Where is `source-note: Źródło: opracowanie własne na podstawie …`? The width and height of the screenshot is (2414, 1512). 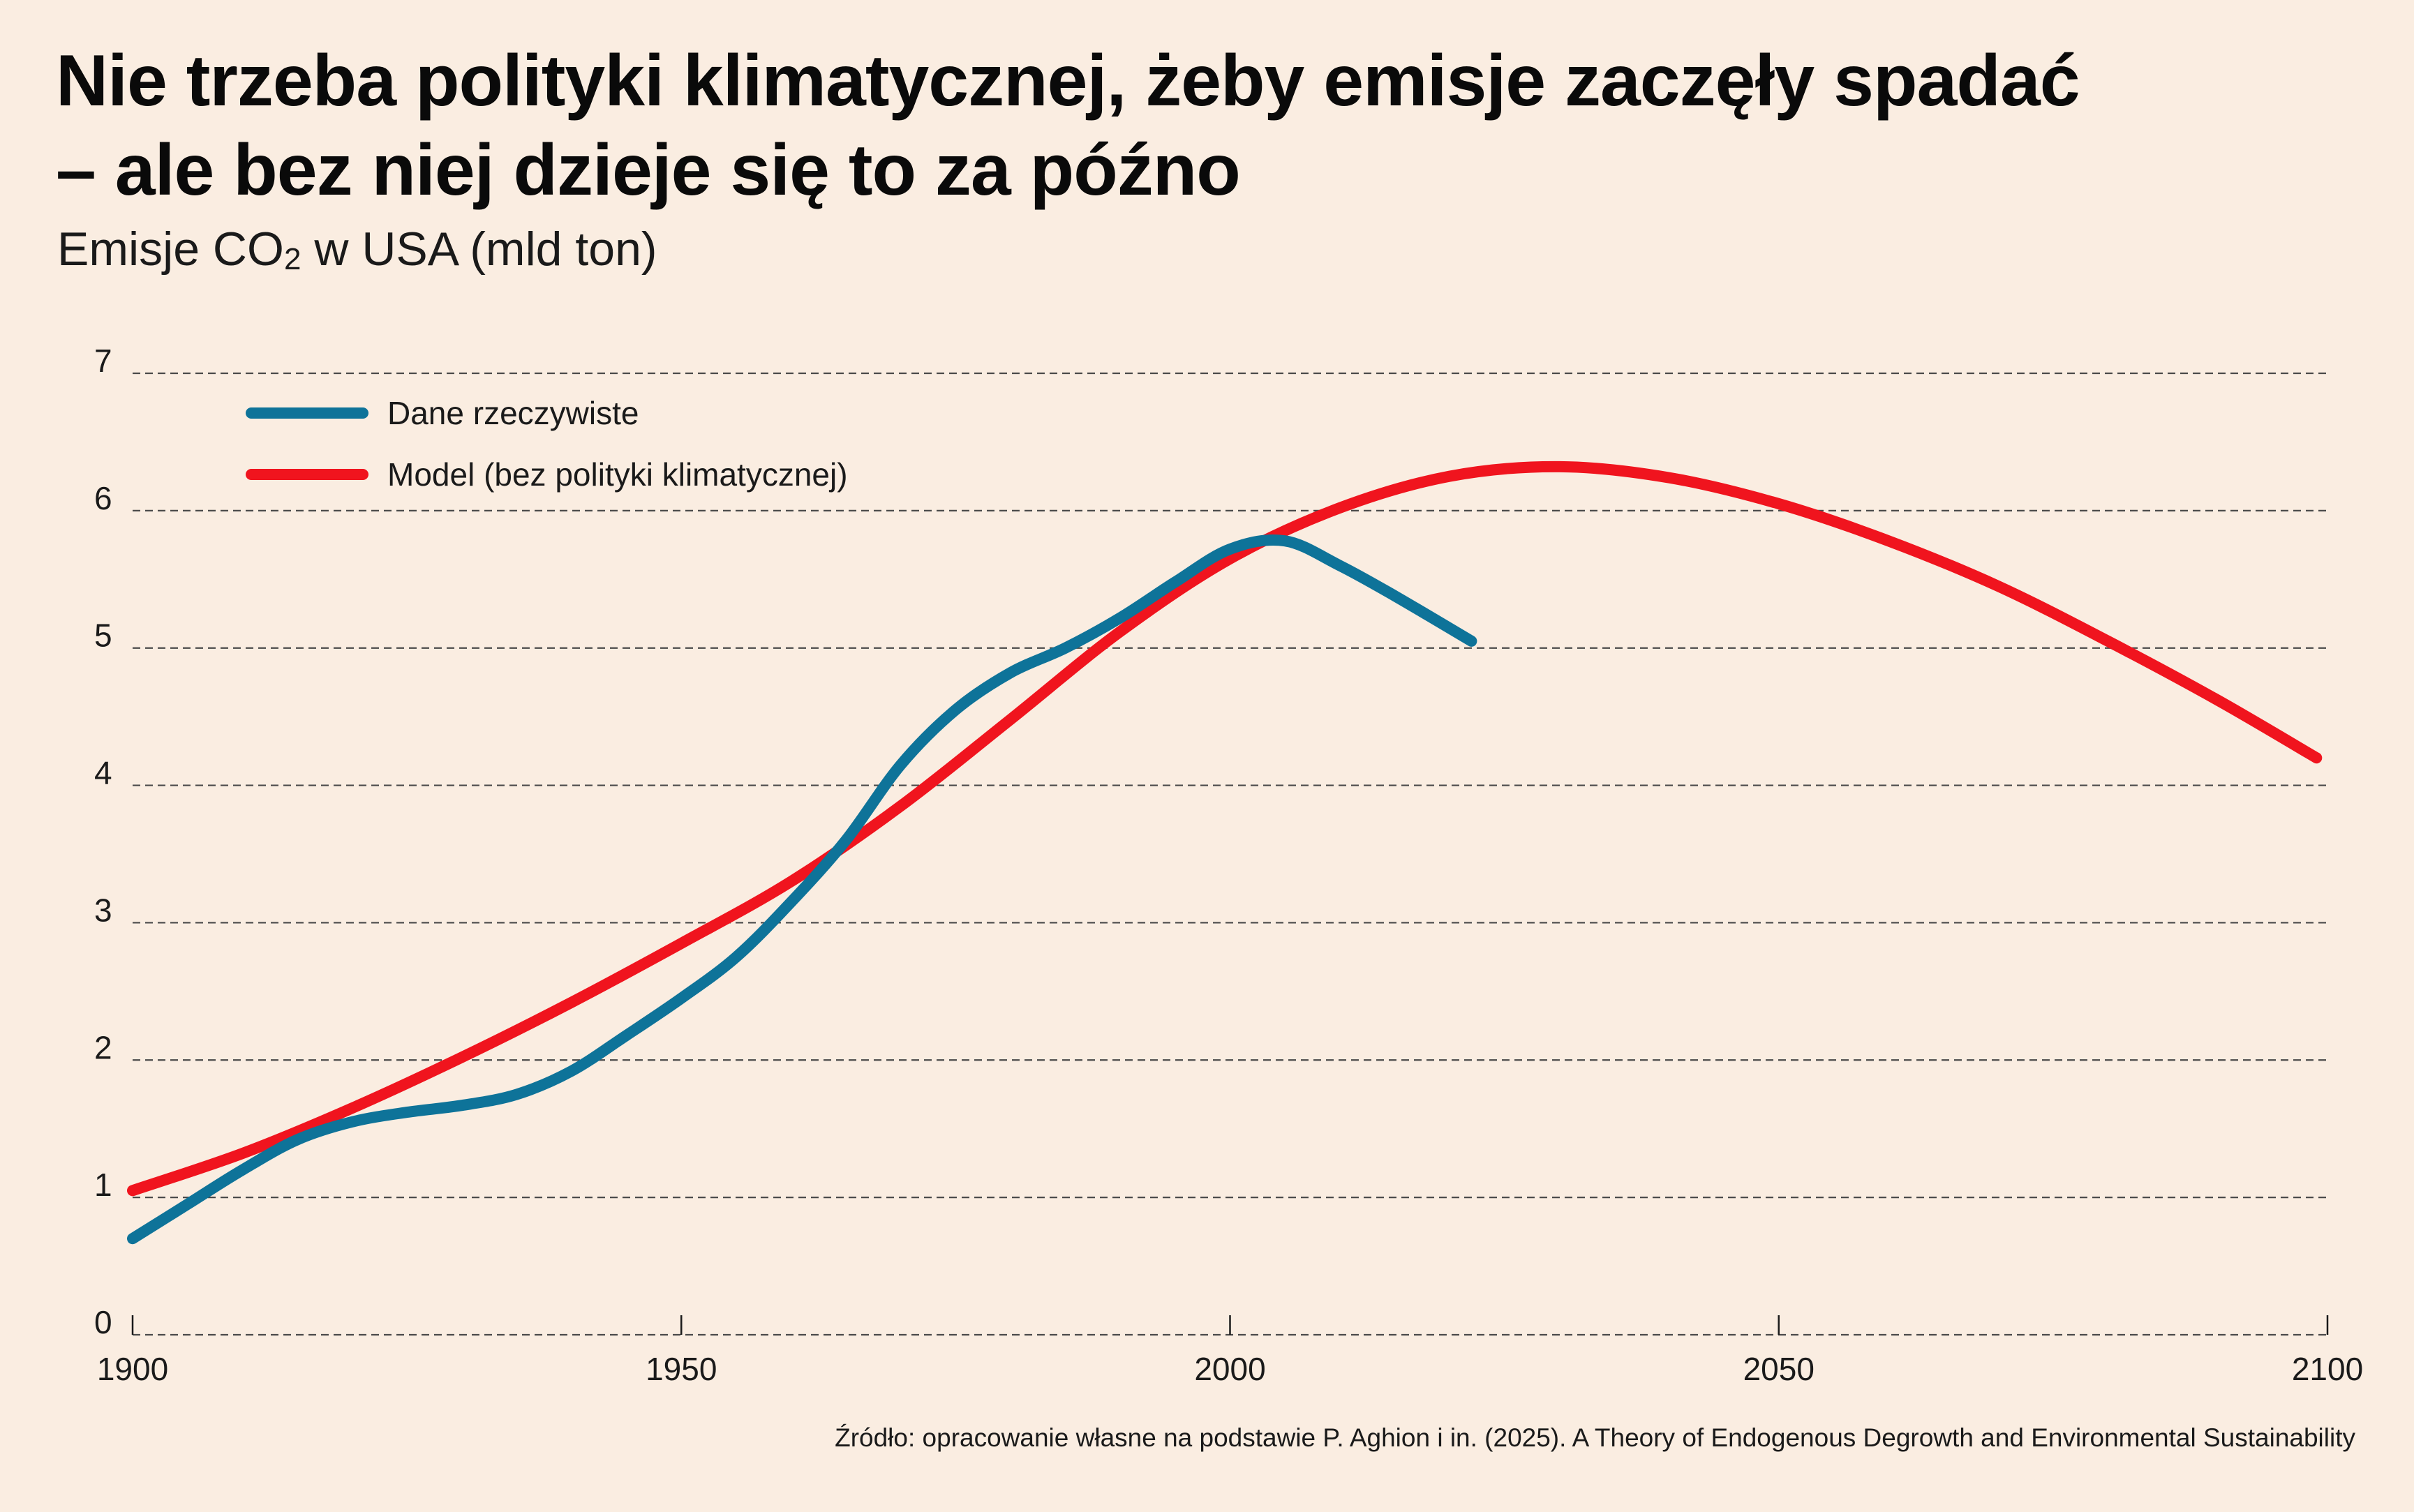 source-note: Źródło: opracowanie własne na podstawie … is located at coordinates (1595, 1437).